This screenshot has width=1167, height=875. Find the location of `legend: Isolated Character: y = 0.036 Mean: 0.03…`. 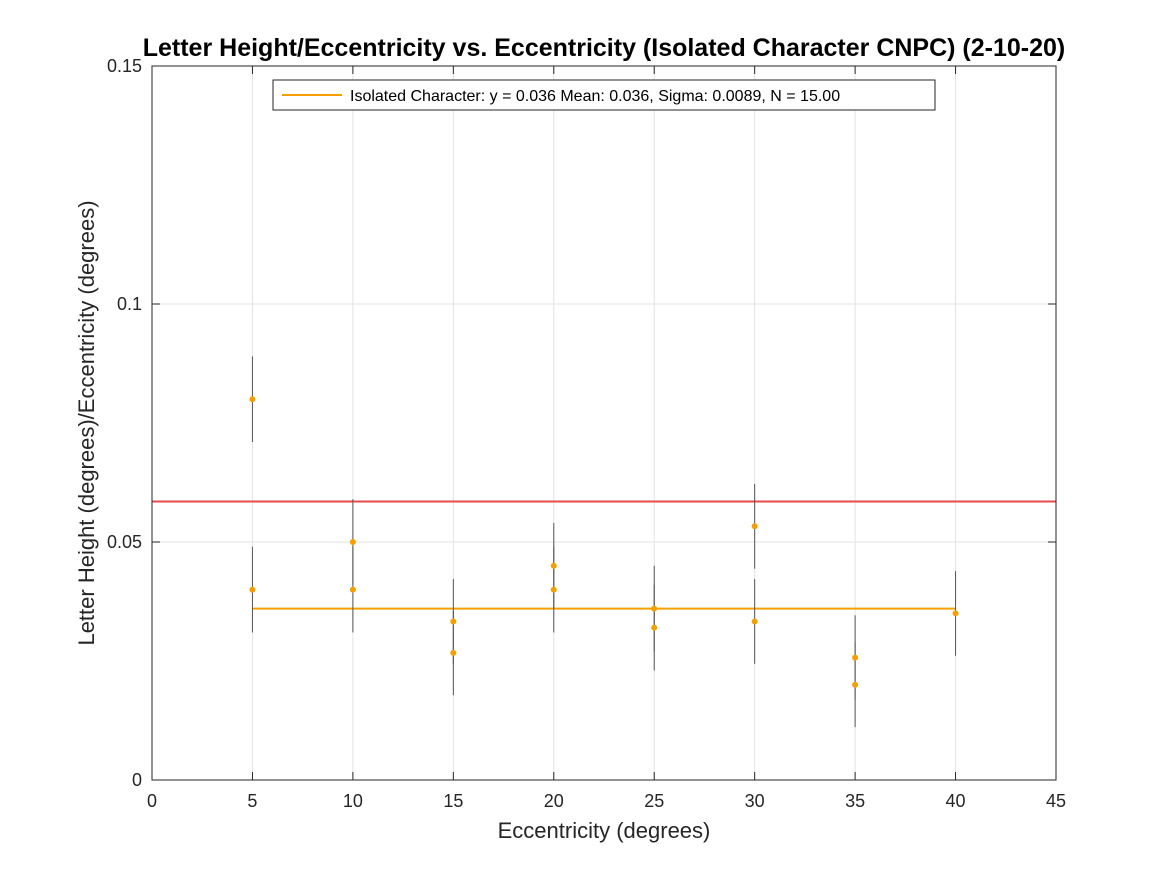

legend: Isolated Character: y = 0.036 Mean: 0.03… is located at coordinates (604, 95).